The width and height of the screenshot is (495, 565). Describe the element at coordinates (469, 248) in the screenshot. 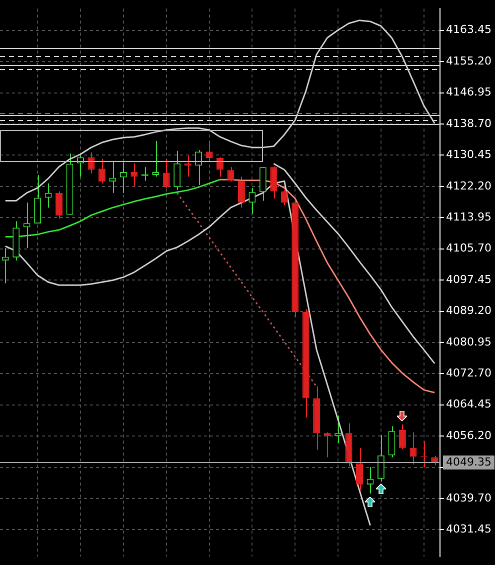

I see `y-tick-label: 4105.70` at that location.